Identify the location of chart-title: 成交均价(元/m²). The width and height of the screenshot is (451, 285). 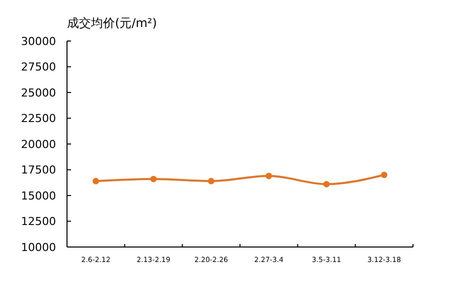
(112, 23).